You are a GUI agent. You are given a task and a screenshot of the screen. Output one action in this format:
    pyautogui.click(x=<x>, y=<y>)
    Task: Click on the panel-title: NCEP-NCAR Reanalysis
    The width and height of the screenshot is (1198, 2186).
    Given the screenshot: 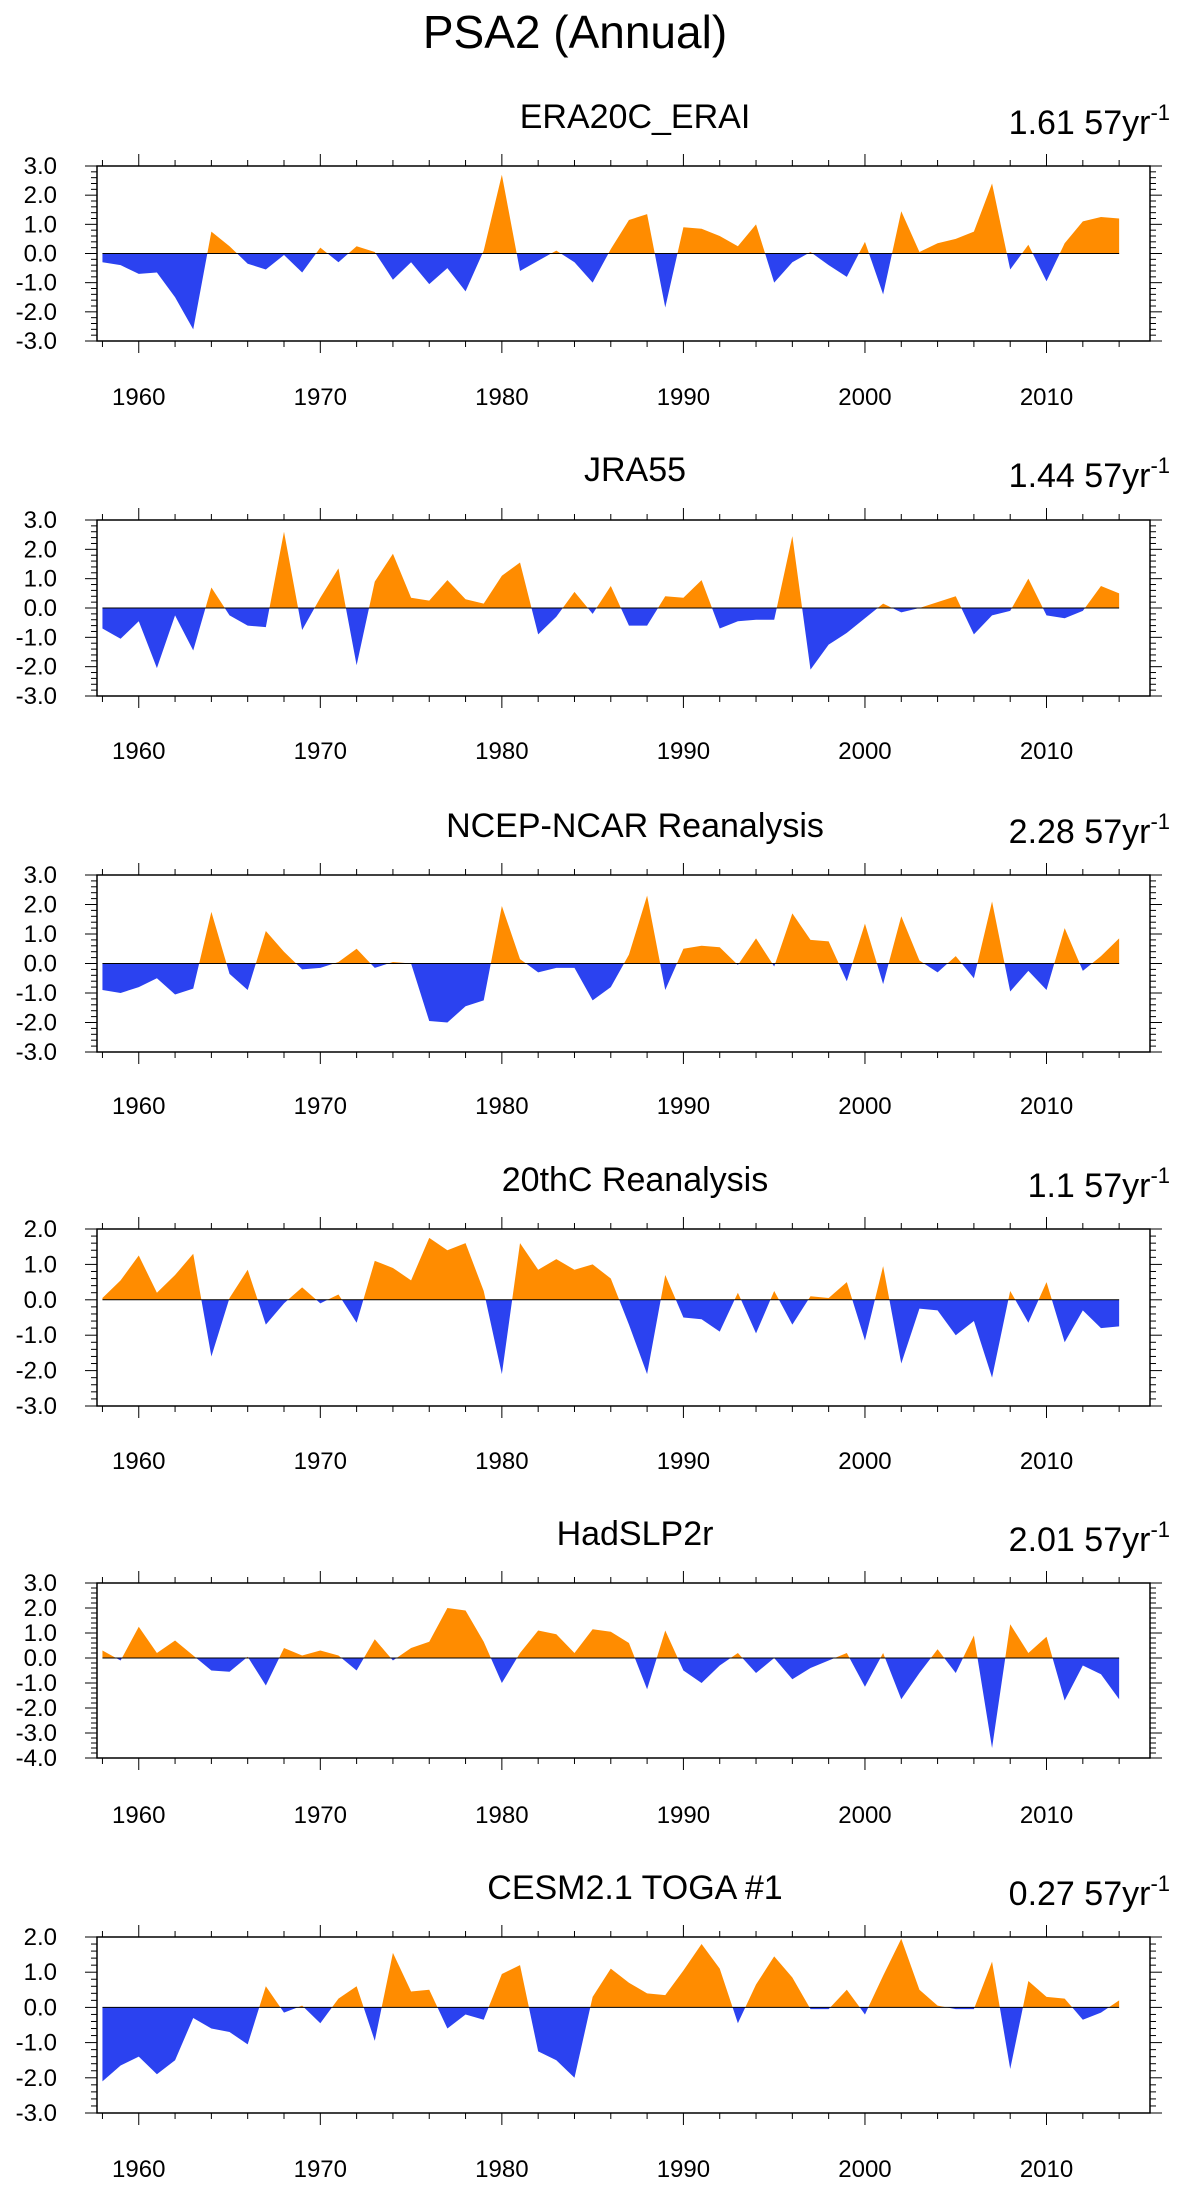 What is the action you would take?
    pyautogui.click(x=635, y=826)
    